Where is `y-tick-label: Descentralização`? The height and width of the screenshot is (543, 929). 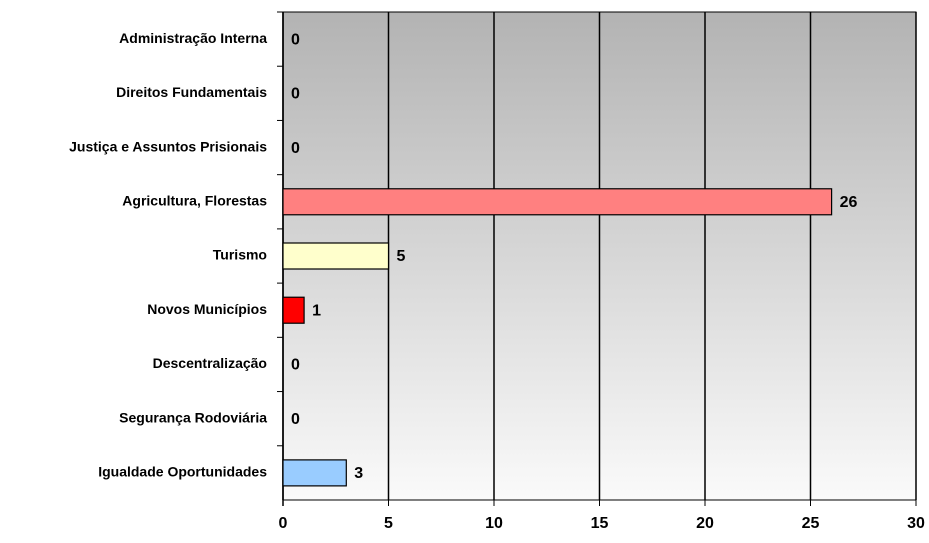 y-tick-label: Descentralização is located at coordinates (210, 363).